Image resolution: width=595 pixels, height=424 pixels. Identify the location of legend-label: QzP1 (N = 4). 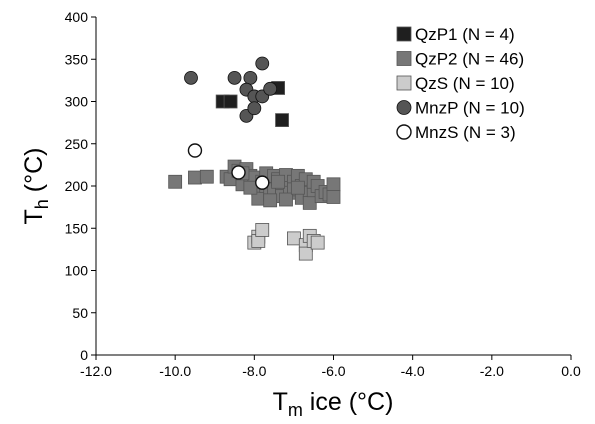
(465, 34).